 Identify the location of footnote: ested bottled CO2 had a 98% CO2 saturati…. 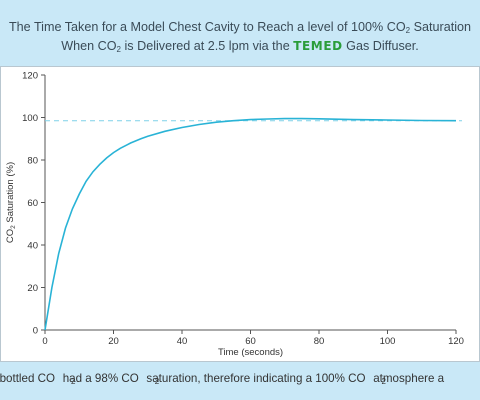
(222, 379).